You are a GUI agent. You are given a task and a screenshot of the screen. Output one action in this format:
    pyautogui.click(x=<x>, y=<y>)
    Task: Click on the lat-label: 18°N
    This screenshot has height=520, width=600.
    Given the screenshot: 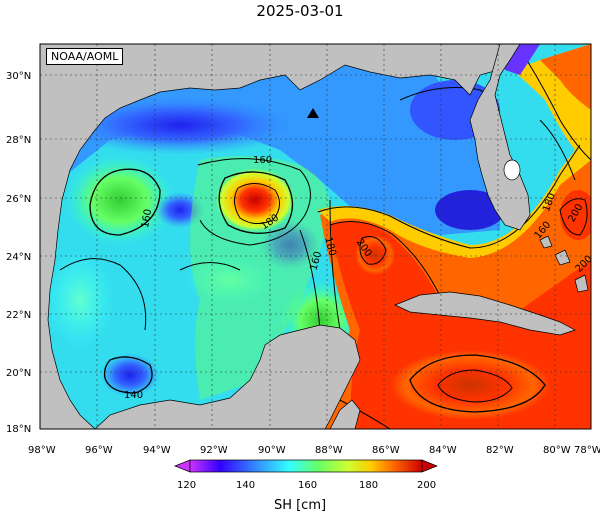 What is the action you would take?
    pyautogui.click(x=18, y=429)
    